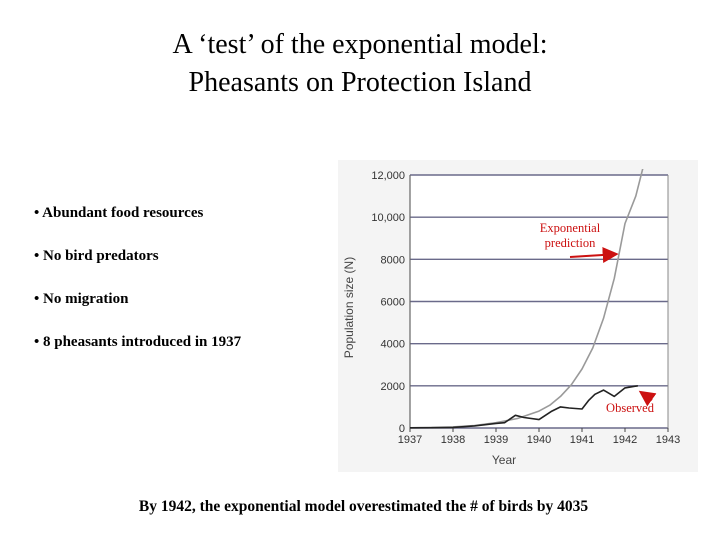  What do you see at coordinates (349, 307) in the screenshot?
I see `y-axis-label: Population size (N)` at bounding box center [349, 307].